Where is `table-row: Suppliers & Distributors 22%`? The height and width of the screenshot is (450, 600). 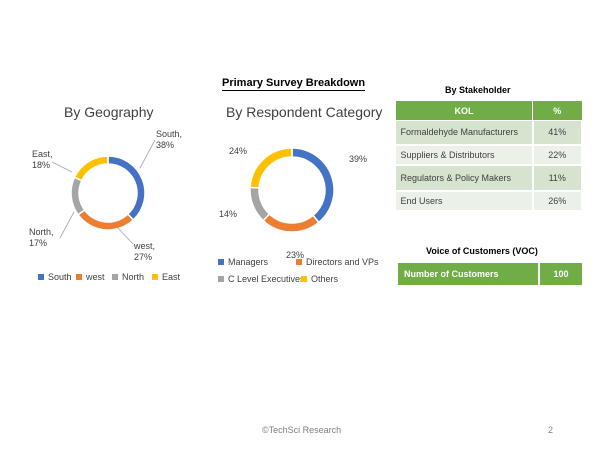 table-row: Suppliers & Distributors 22% is located at coordinates (489, 155).